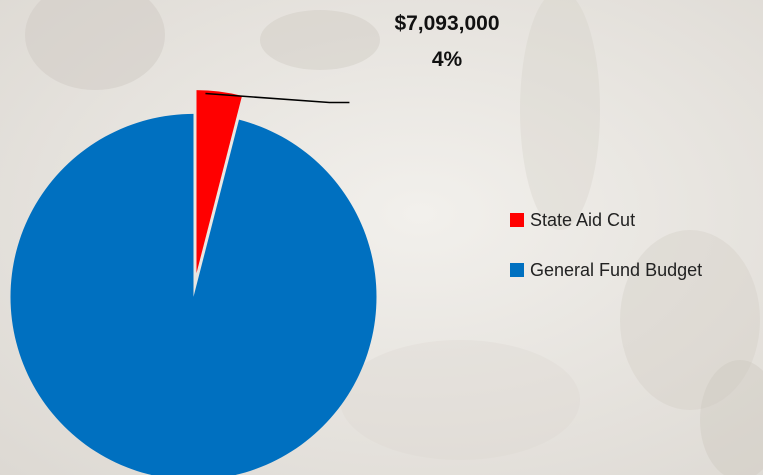  I want to click on legend-item-general-fund-budget: General Fund Budget, so click(635, 270).